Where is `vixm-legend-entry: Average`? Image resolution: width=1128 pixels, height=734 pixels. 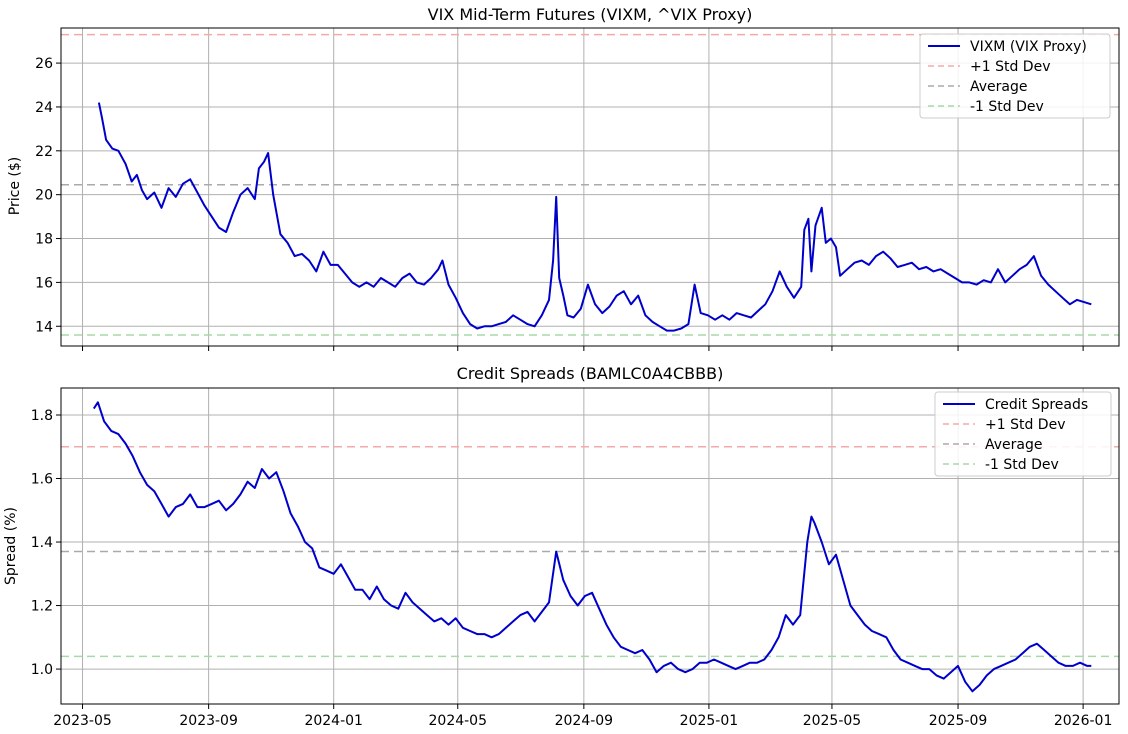 vixm-legend-entry: Average is located at coordinates (999, 87).